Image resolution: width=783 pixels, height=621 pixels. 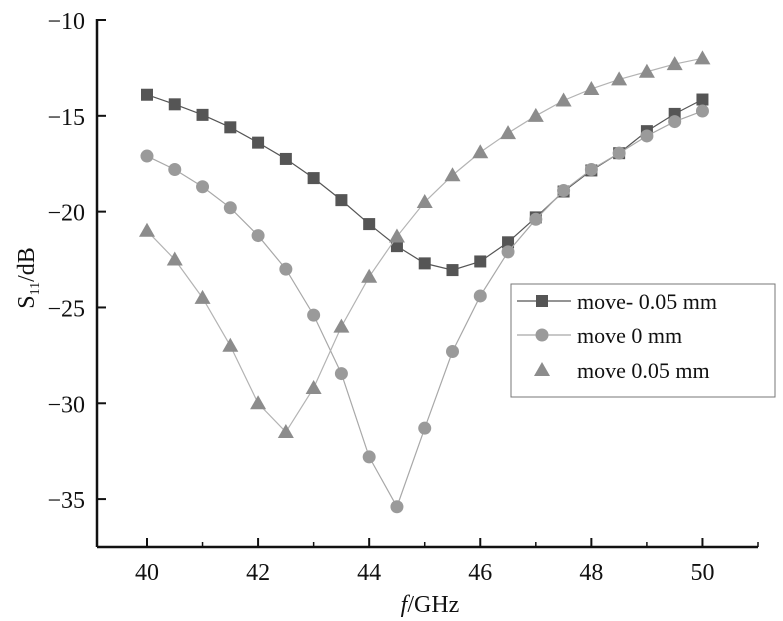 I want to click on y-tick-label: −25, so click(x=66, y=309).